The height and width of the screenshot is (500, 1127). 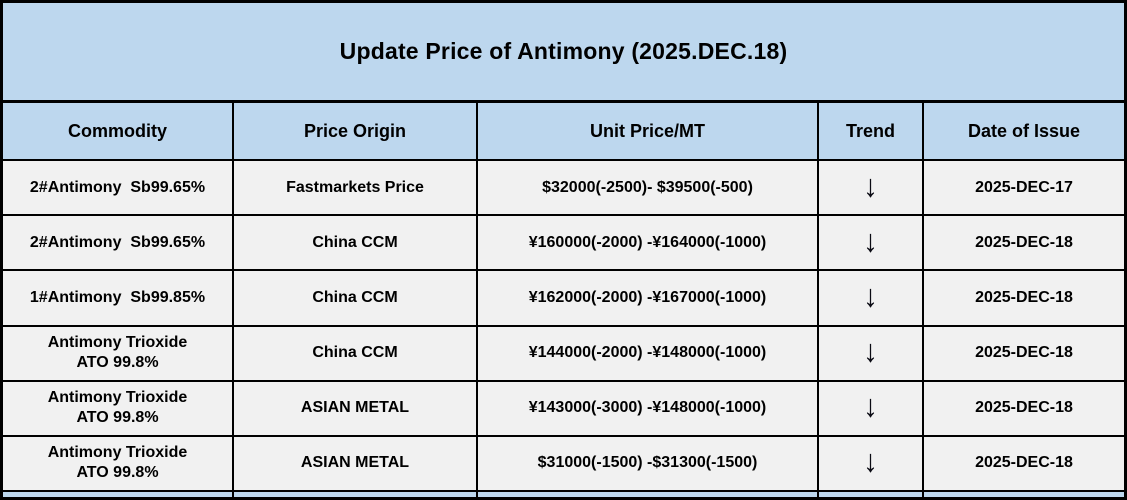 I want to click on column-header-price-origin: Price Origin, so click(x=356, y=131).